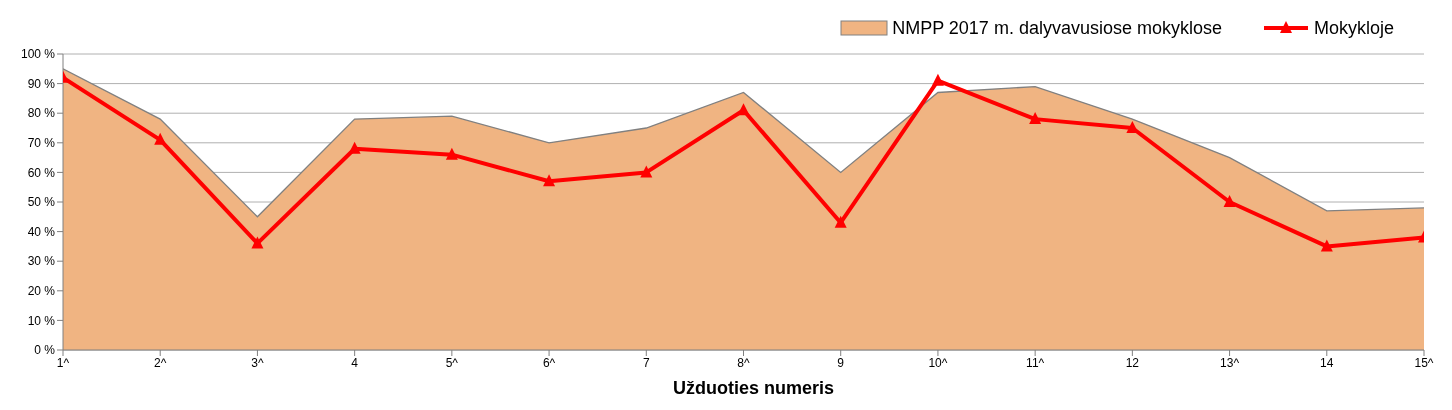  What do you see at coordinates (41, 291) in the screenshot?
I see `y-tick-label: 20 %` at bounding box center [41, 291].